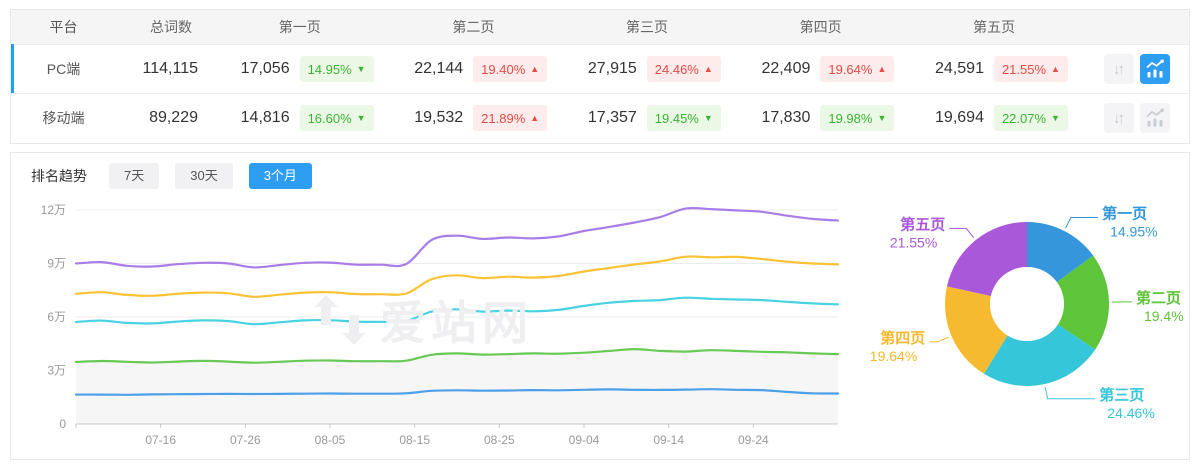 The height and width of the screenshot is (469, 1200). What do you see at coordinates (171, 27) in the screenshot?
I see `col-header-total-words: 总词数` at bounding box center [171, 27].